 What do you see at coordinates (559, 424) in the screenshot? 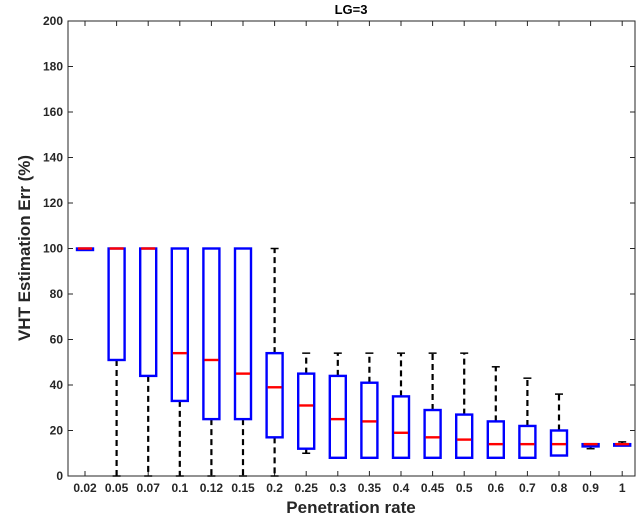
I see `box-0.8` at bounding box center [559, 424].